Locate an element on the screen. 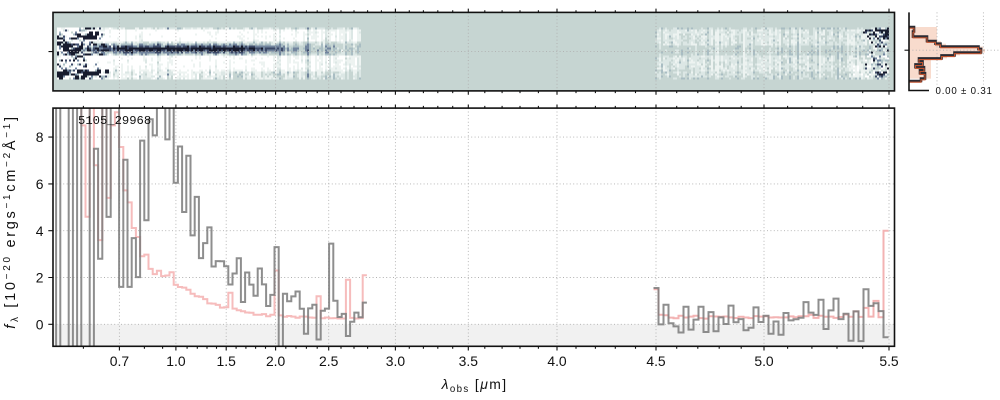  svg-text: 5.0 is located at coordinates (764, 361).